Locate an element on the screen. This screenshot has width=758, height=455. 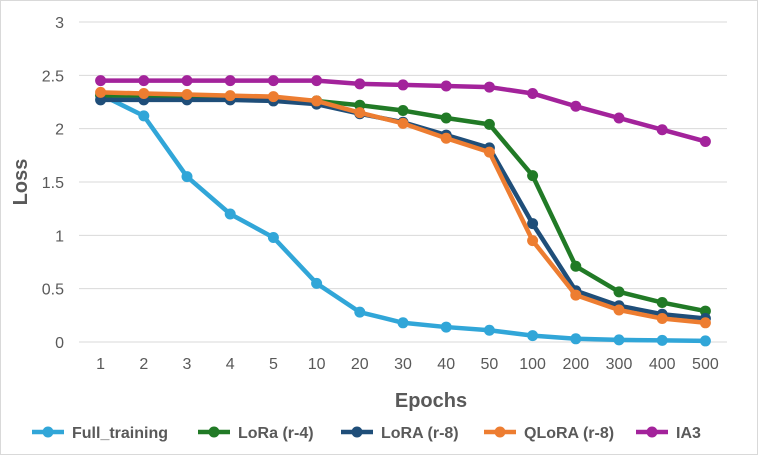
x-tick-label: 400 is located at coordinates (662, 364).